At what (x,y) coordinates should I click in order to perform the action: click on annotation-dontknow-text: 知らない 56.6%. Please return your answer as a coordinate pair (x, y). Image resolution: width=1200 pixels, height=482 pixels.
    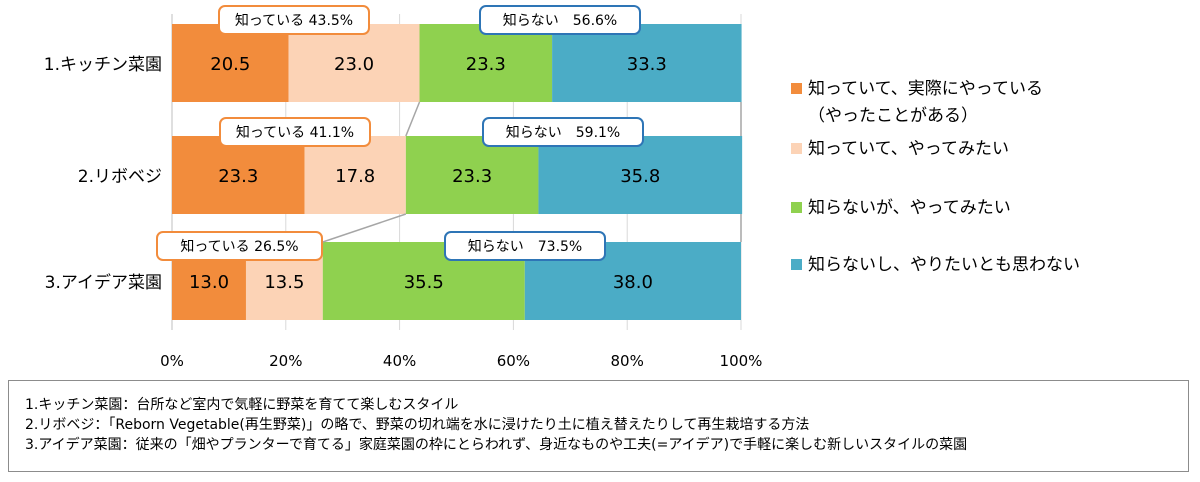
    Looking at the image, I should click on (560, 20).